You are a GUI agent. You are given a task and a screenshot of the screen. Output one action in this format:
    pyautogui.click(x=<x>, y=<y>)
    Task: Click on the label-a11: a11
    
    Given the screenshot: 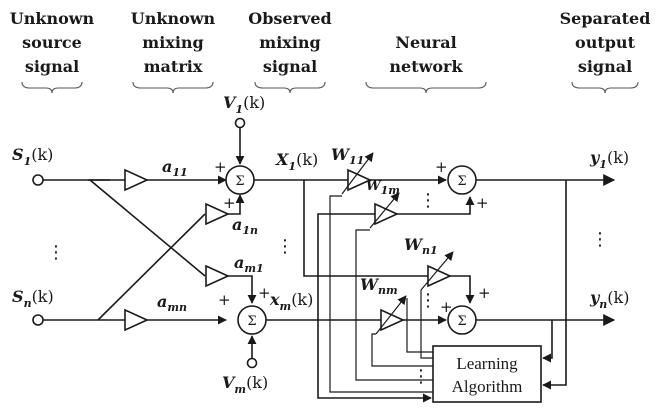 What is the action you would take?
    pyautogui.click(x=175, y=168)
    